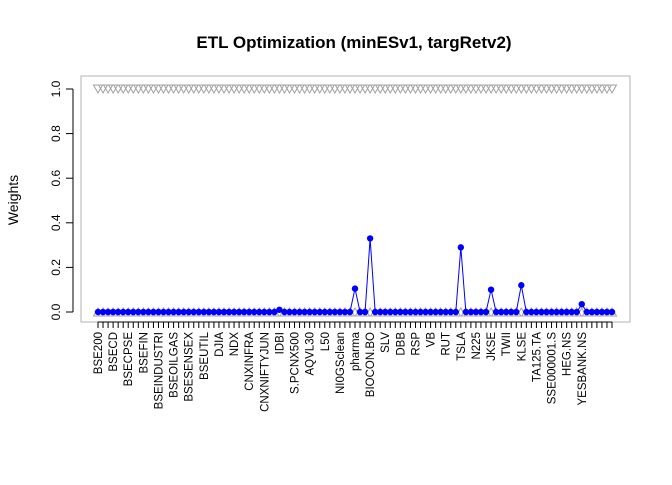  What do you see at coordinates (190, 367) in the screenshot?
I see `x-tick-label: BSESENSEX` at bounding box center [190, 367].